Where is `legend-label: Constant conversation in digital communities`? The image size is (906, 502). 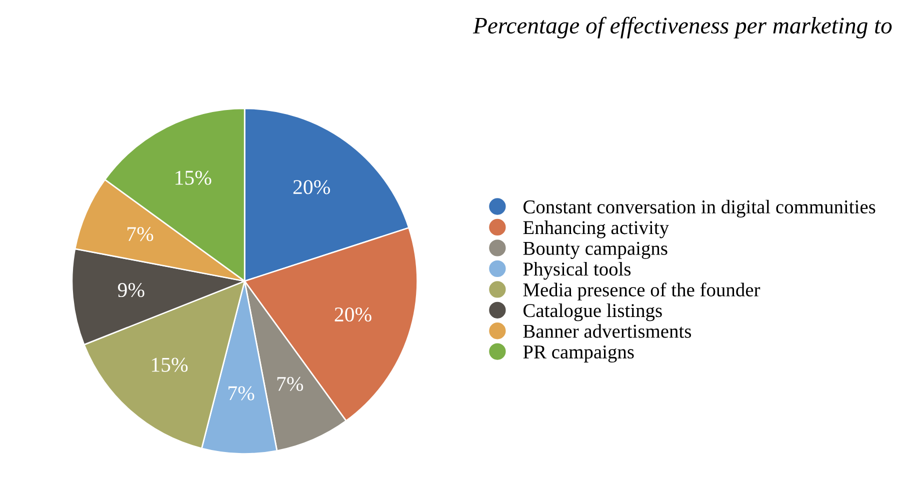
legend-label: Constant conversation in digital communities is located at coordinates (700, 209).